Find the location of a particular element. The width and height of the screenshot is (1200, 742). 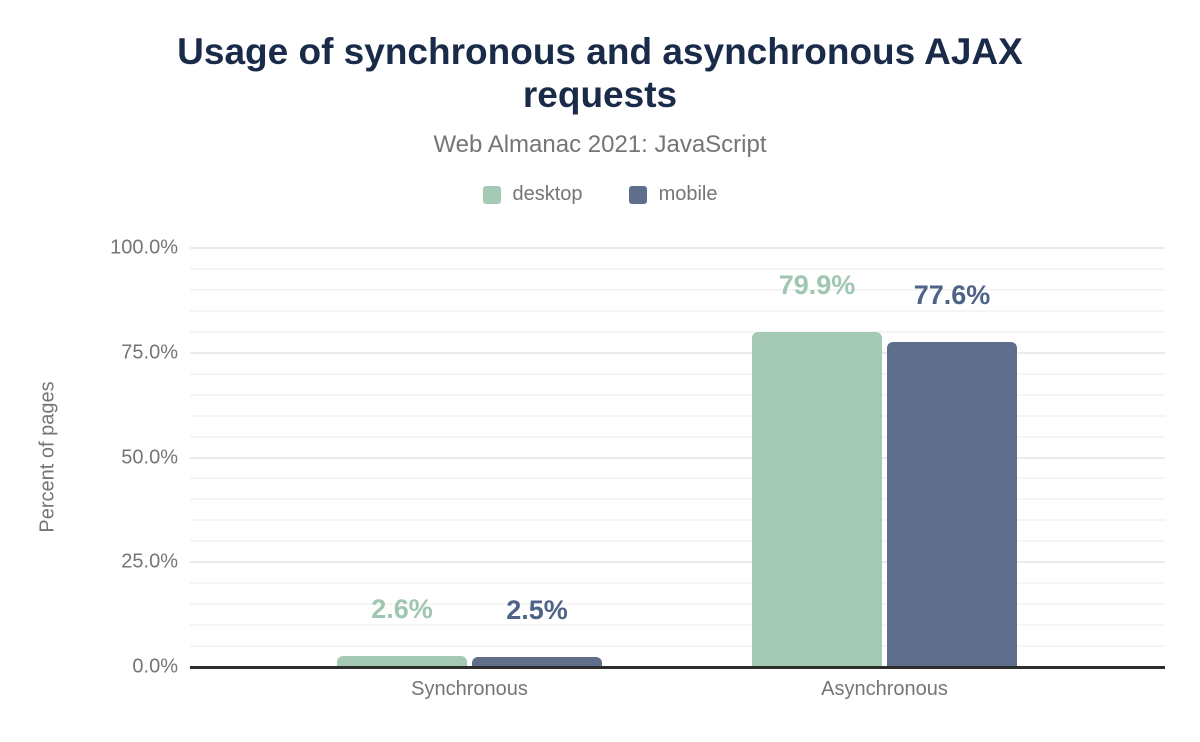

legend-item-desktop: desktop is located at coordinates (532, 194).